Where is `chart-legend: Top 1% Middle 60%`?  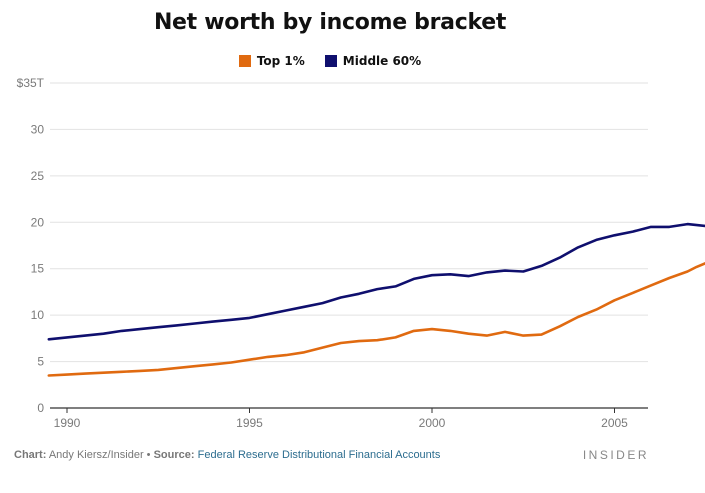 chart-legend: Top 1% Middle 60% is located at coordinates (330, 61).